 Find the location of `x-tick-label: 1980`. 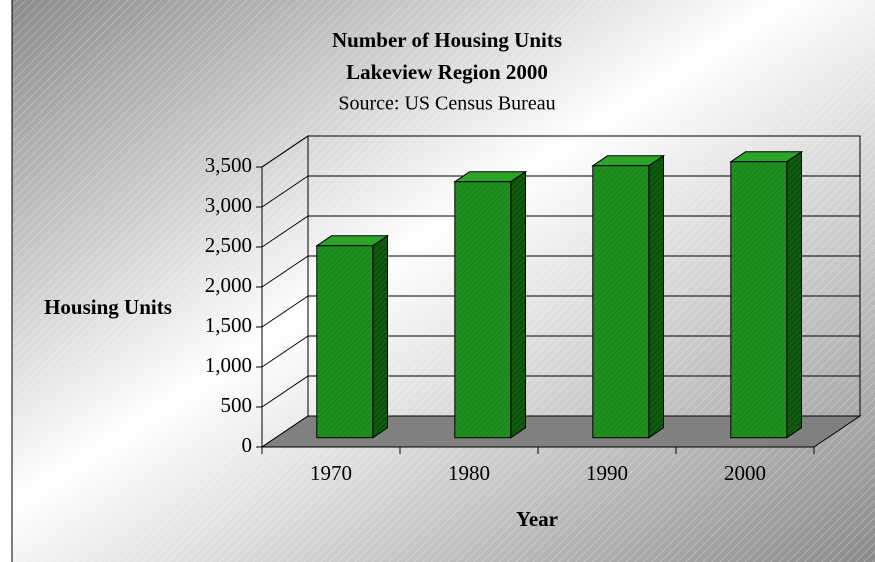

x-tick-label: 1980 is located at coordinates (469, 473).